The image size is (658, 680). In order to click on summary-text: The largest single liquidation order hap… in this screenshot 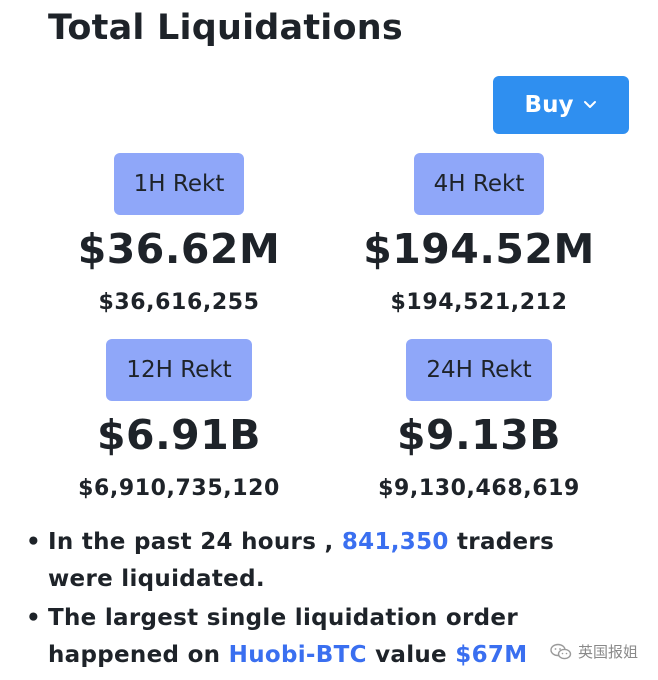, I will do `click(283, 636)`.